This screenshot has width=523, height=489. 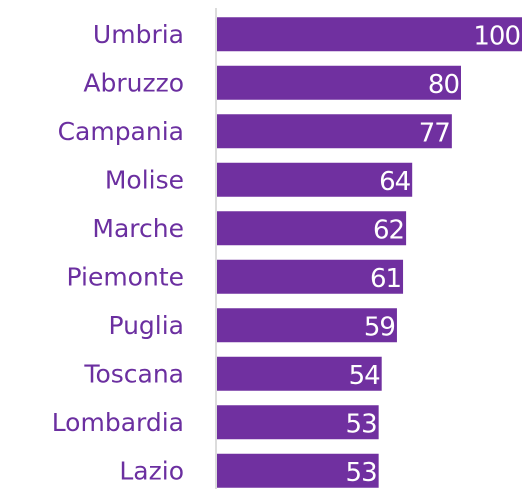 I want to click on category-label: Marche, so click(x=138, y=228).